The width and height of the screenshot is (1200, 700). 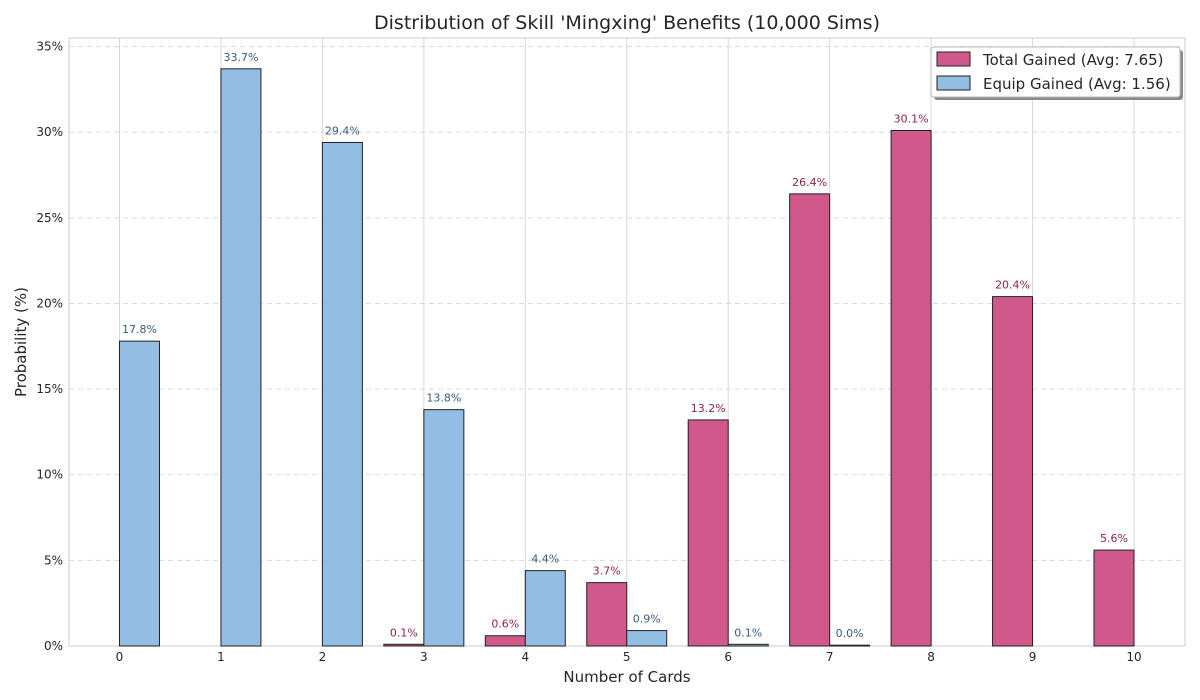 I want to click on x-tick-label: 1, so click(x=221, y=657).